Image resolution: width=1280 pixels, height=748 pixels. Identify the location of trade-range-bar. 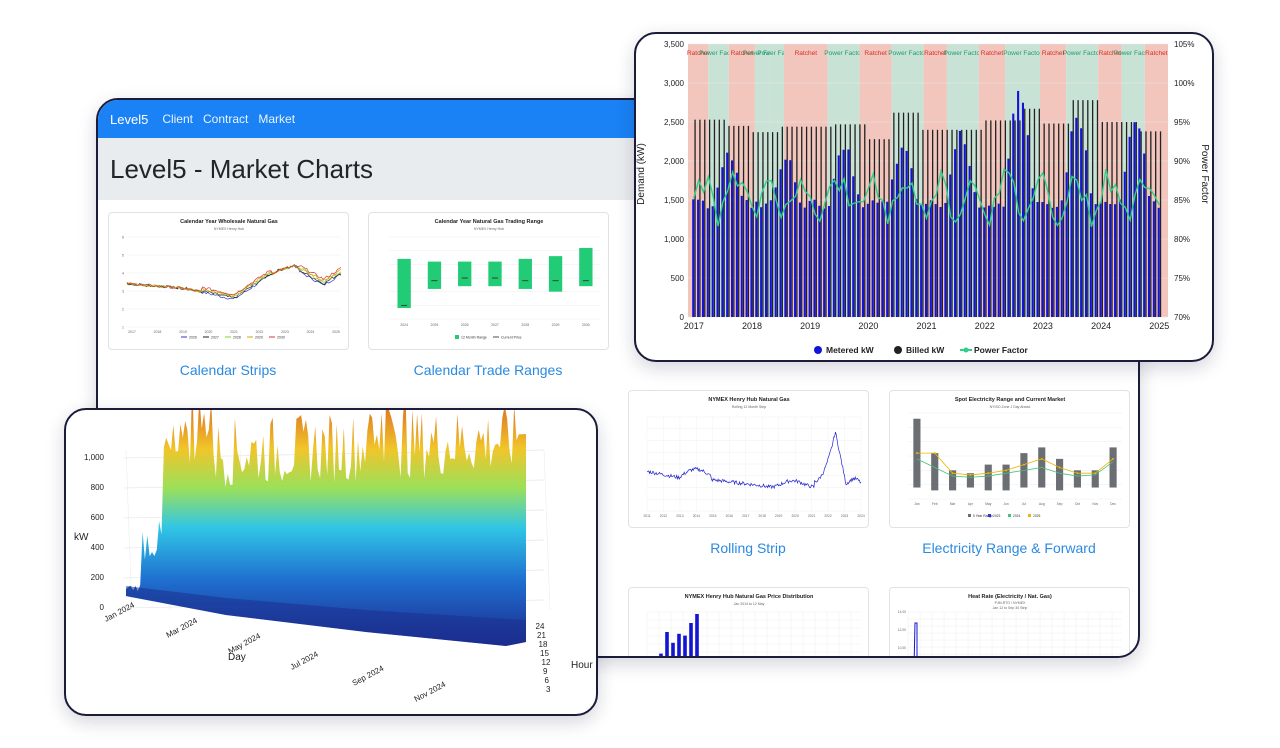
(586, 267).